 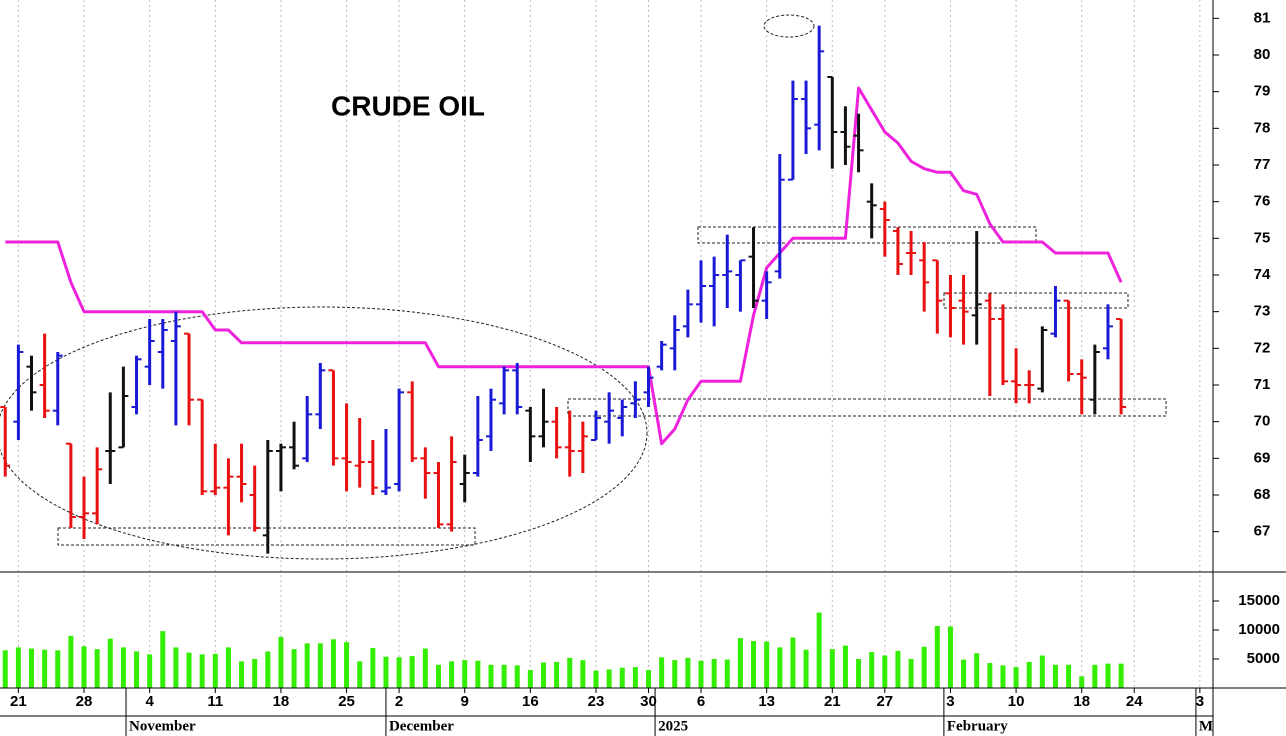 What do you see at coordinates (1259, 629) in the screenshot?
I see `y-tick-label: 10000` at bounding box center [1259, 629].